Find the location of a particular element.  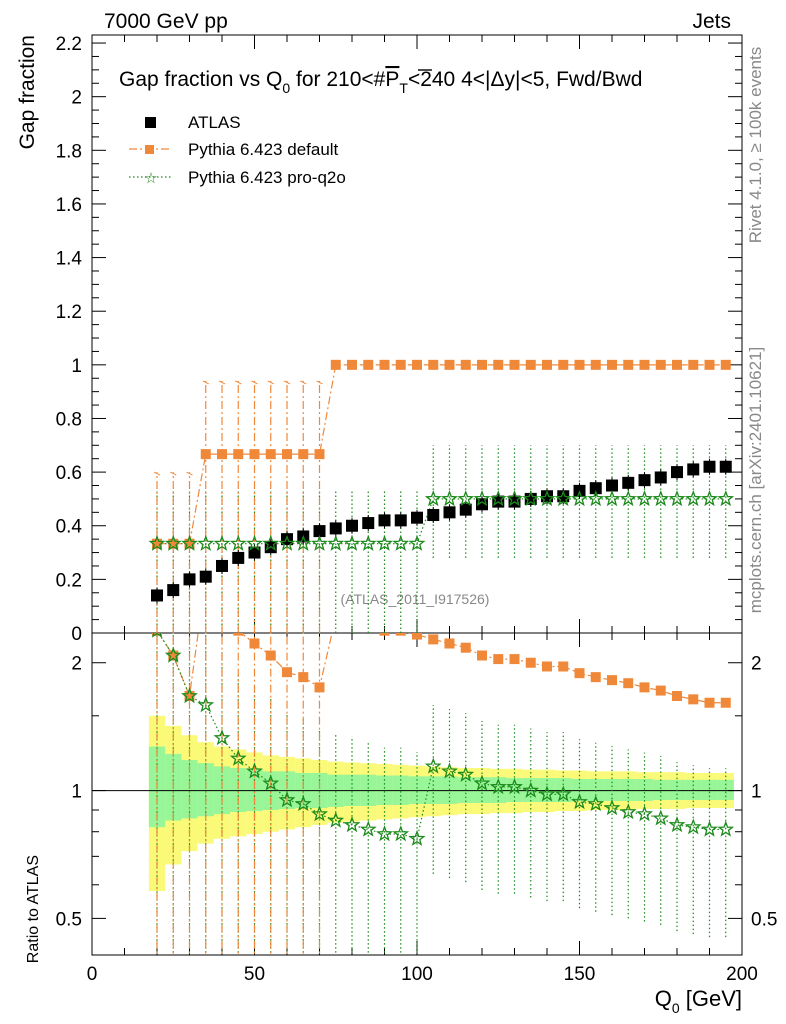

legend-proq2o-marker: ☆ is located at coordinates (150, 178).